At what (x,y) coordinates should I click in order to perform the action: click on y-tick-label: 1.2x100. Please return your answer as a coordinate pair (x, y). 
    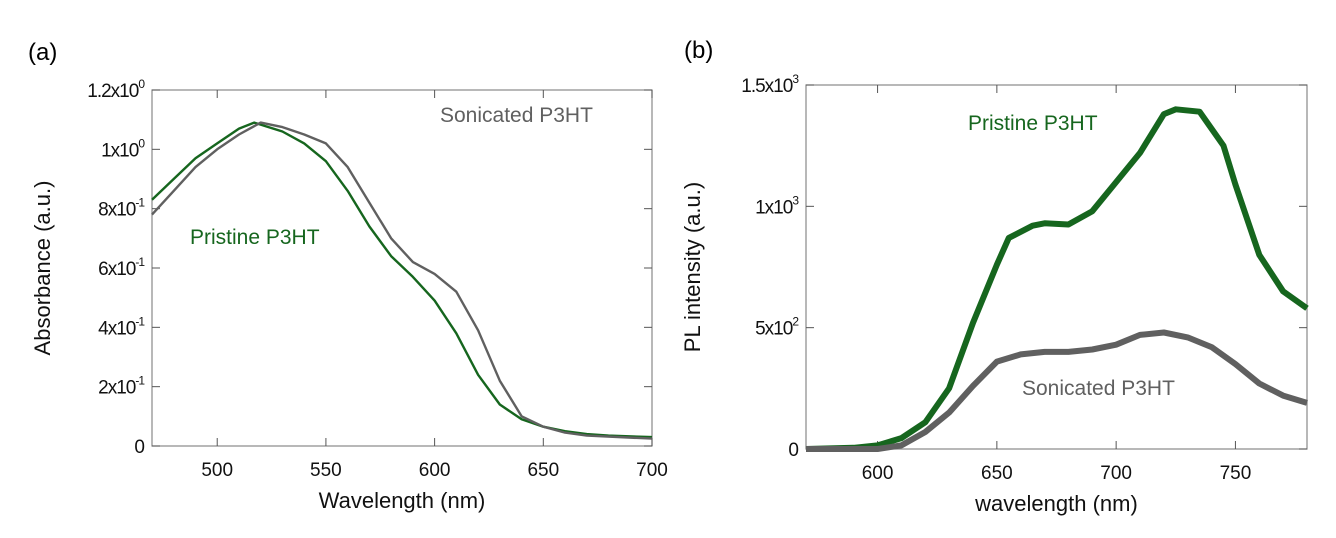
    Looking at the image, I should click on (116, 89).